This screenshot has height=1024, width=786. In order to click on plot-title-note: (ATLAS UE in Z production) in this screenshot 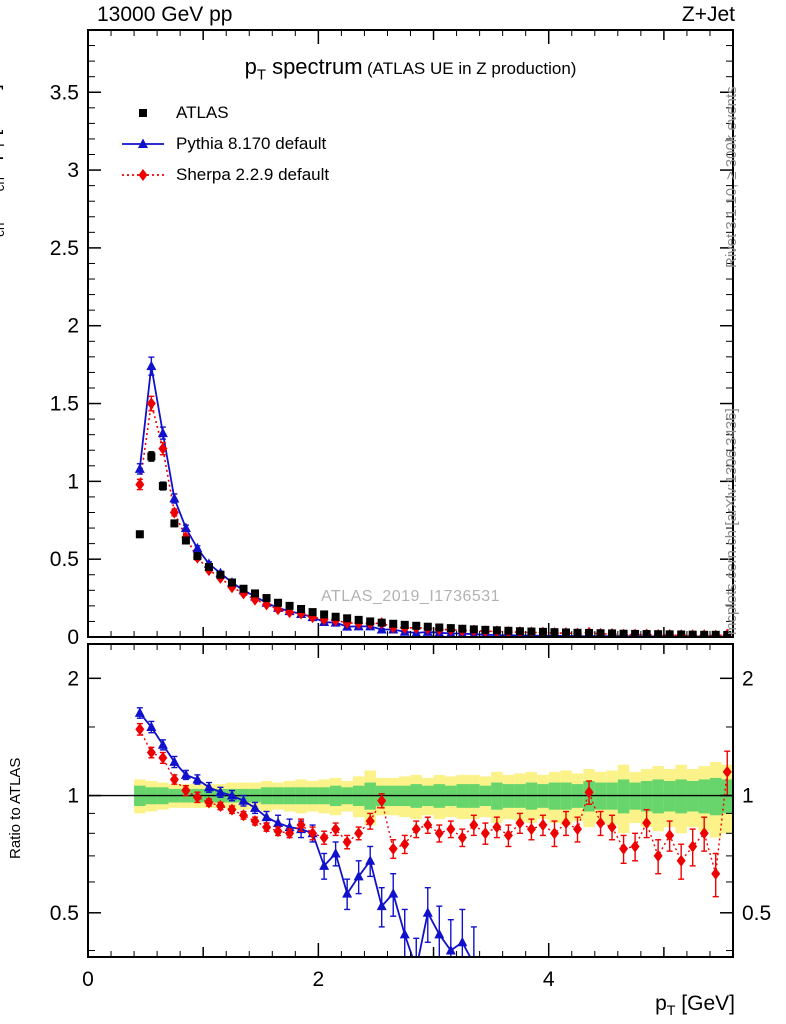, I will do `click(472, 68)`.